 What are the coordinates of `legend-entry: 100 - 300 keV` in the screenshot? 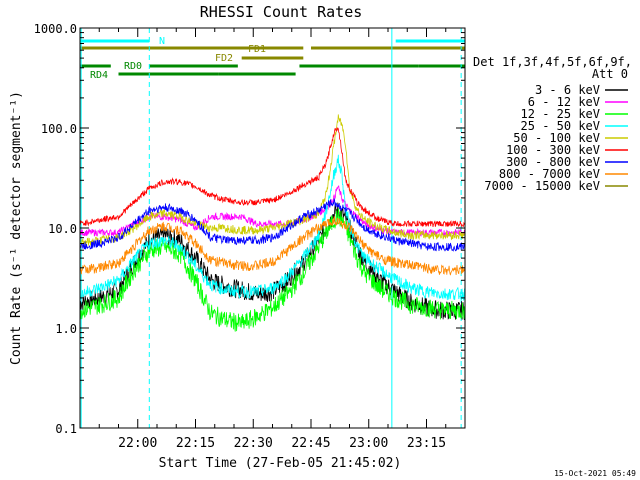 It's located at (553, 150).